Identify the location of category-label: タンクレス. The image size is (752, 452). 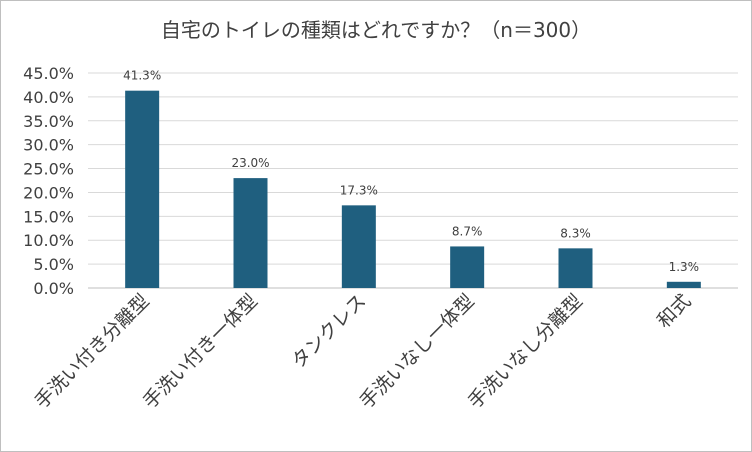
(329, 331).